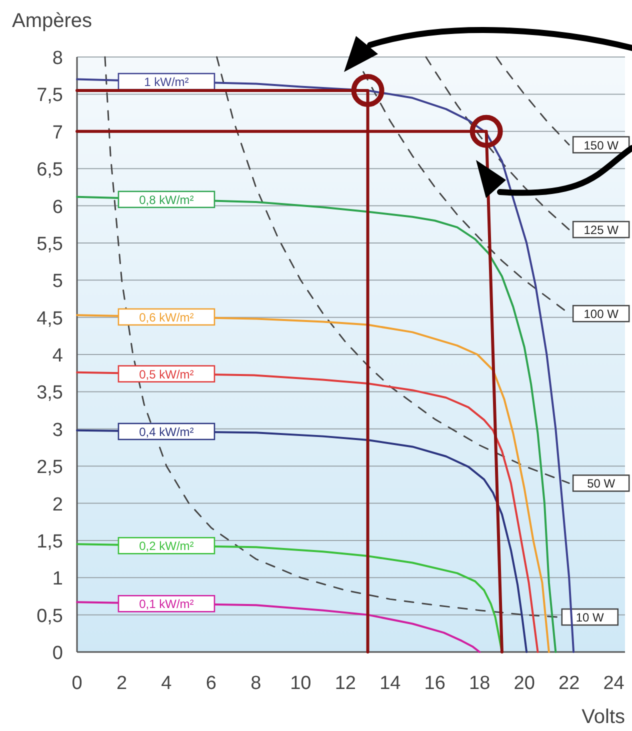  I want to click on x-tick-label: 18, so click(479, 683).